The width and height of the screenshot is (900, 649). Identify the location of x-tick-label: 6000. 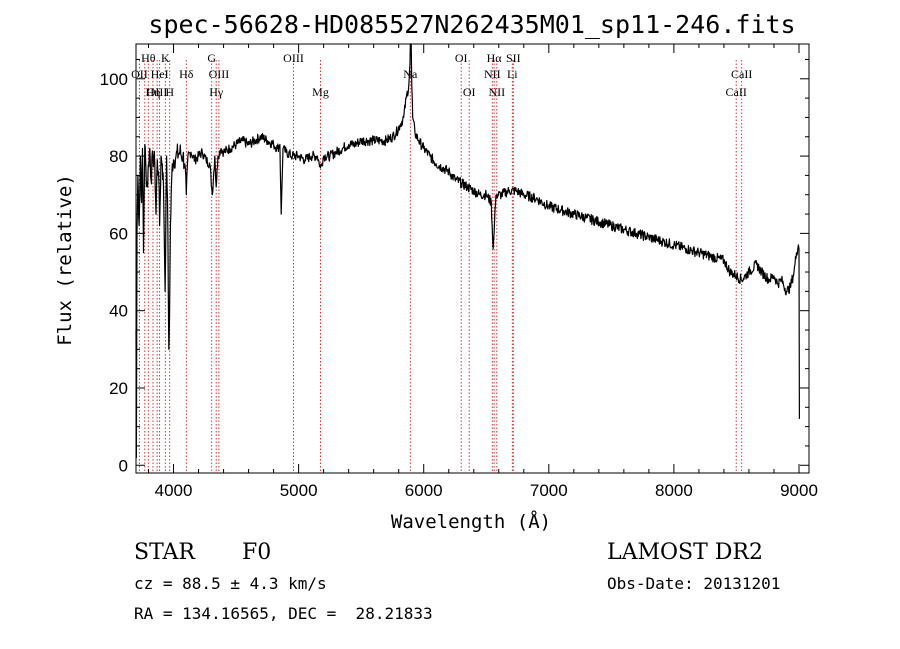
(424, 490).